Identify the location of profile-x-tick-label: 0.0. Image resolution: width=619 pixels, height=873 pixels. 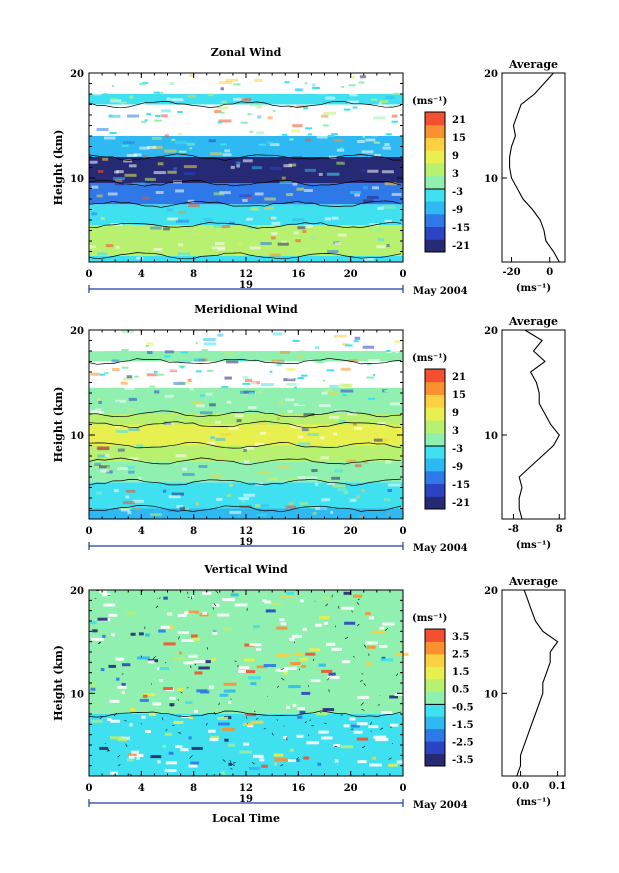
(520, 786).